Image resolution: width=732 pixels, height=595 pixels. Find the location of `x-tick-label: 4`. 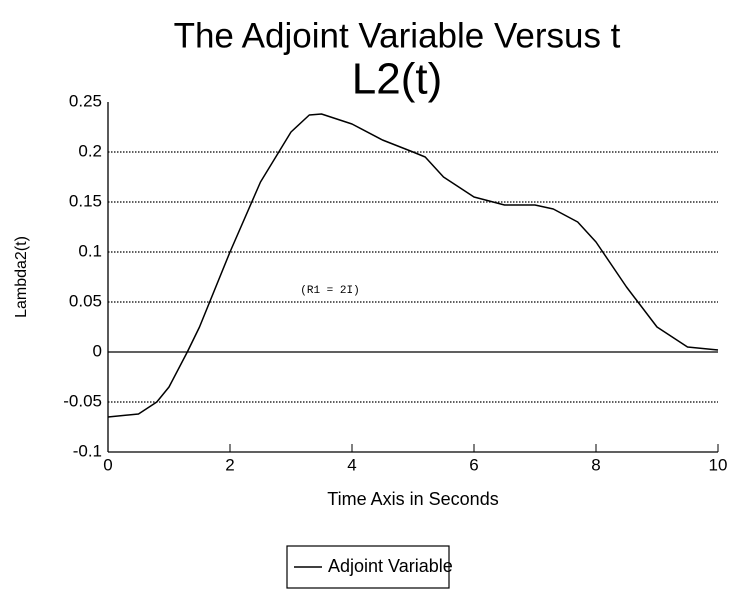

x-tick-label: 4 is located at coordinates (351, 464).